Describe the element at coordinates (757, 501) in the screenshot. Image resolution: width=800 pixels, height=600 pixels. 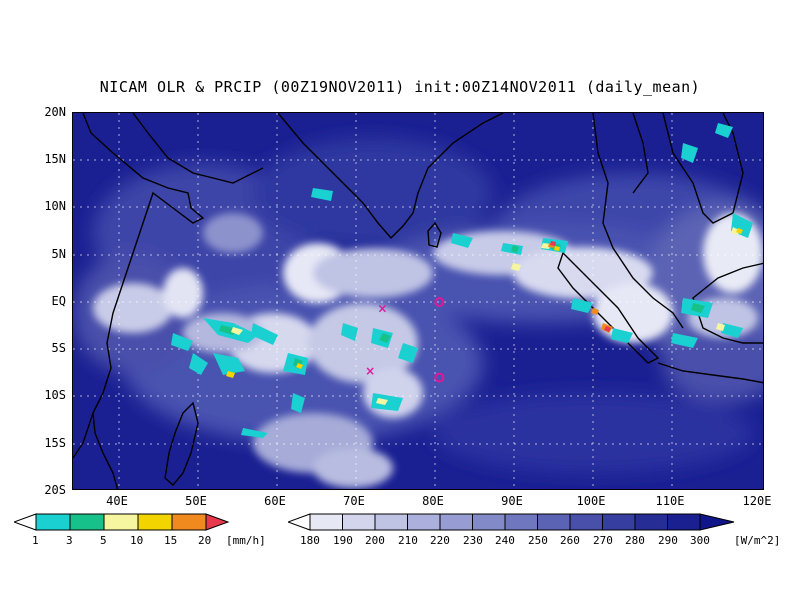
I see `lon-label-120e: 120E` at that location.